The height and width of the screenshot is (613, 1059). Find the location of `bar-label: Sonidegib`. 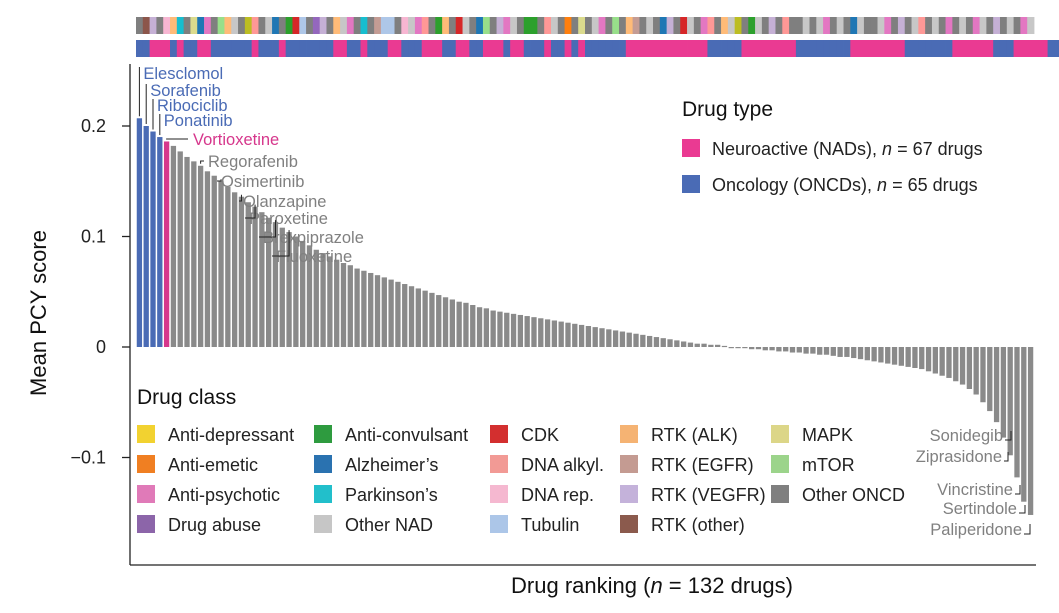

bar-label: Sonidegib is located at coordinates (966, 436).